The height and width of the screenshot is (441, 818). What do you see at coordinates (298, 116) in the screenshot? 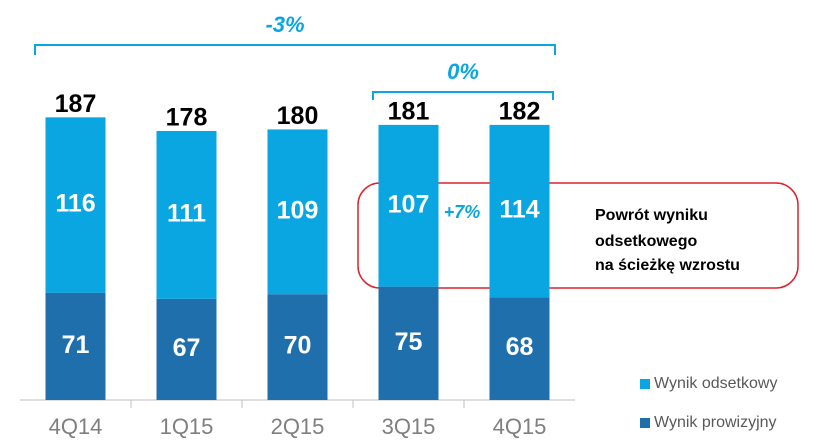
I see `total-label: 180` at bounding box center [298, 116].